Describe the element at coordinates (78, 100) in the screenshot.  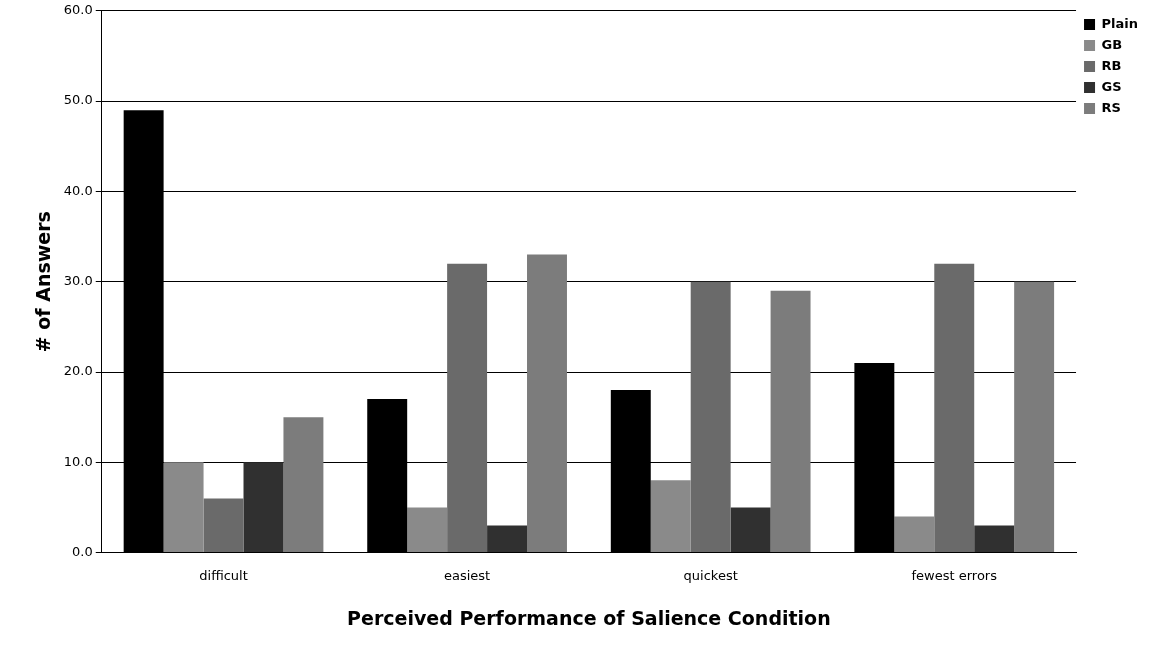
I see `y-tick-label: 50.0` at that location.